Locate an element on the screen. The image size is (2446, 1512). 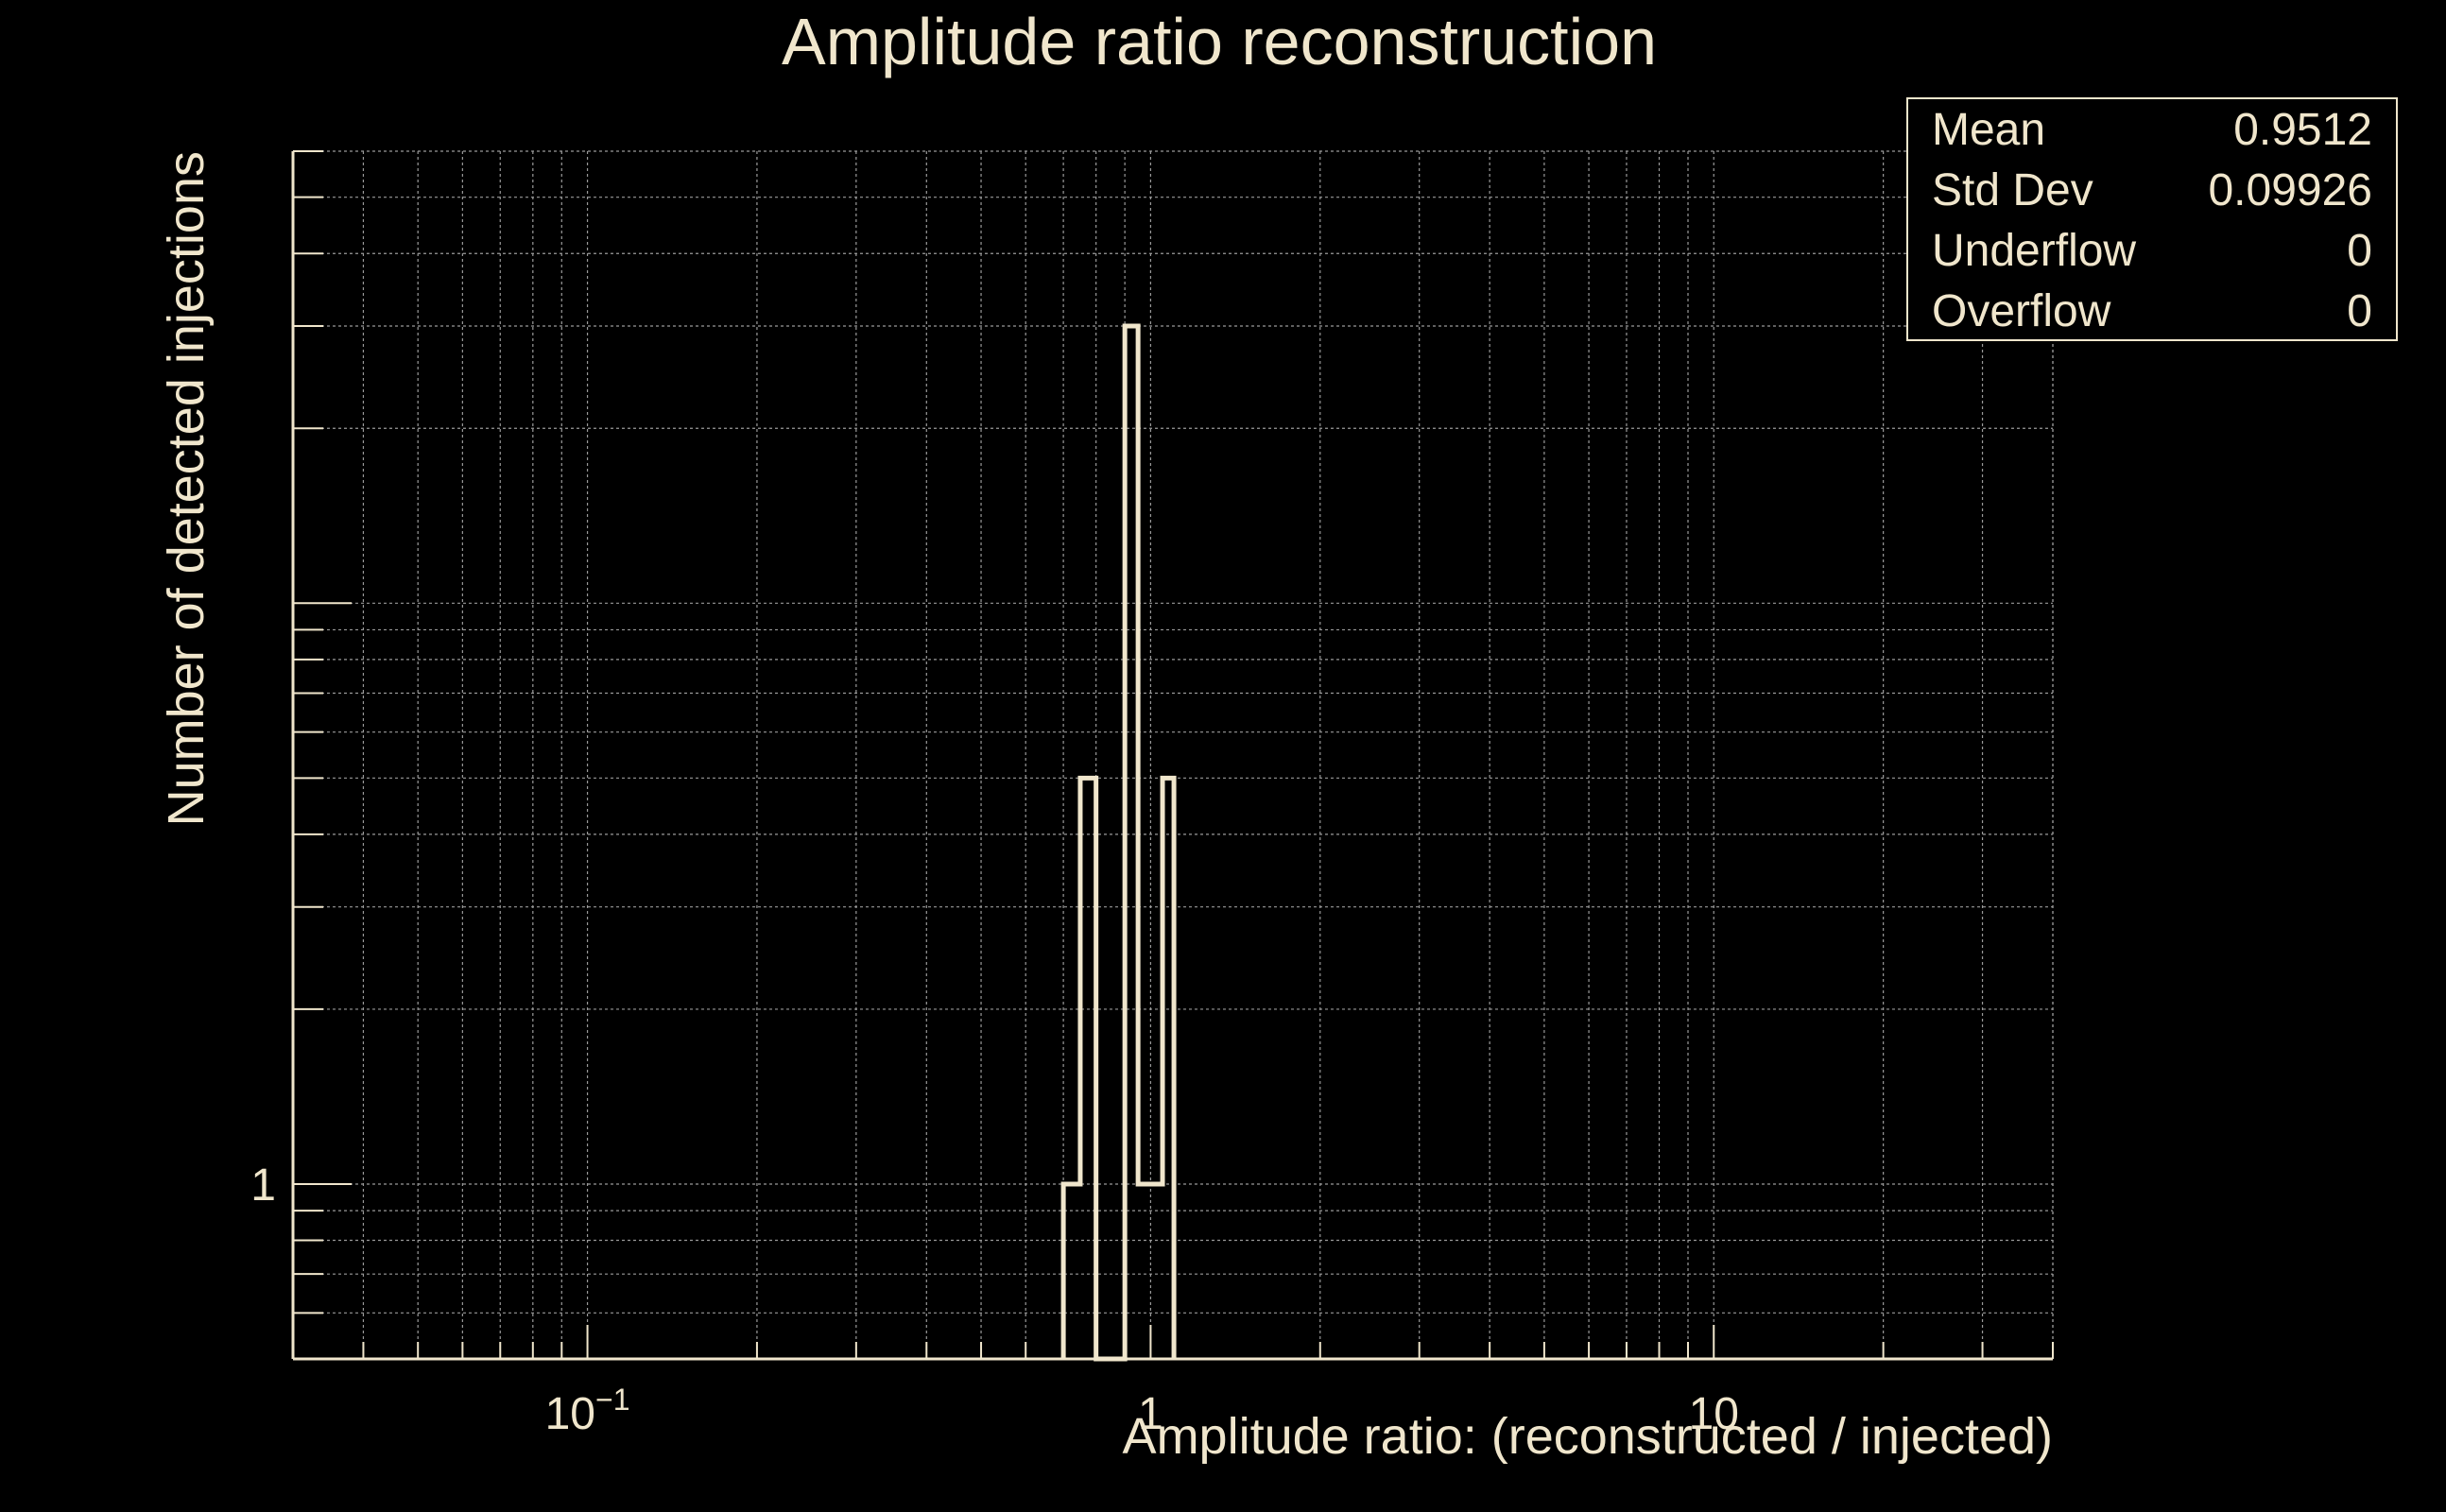
stats-box-frame is located at coordinates (2152, 219).